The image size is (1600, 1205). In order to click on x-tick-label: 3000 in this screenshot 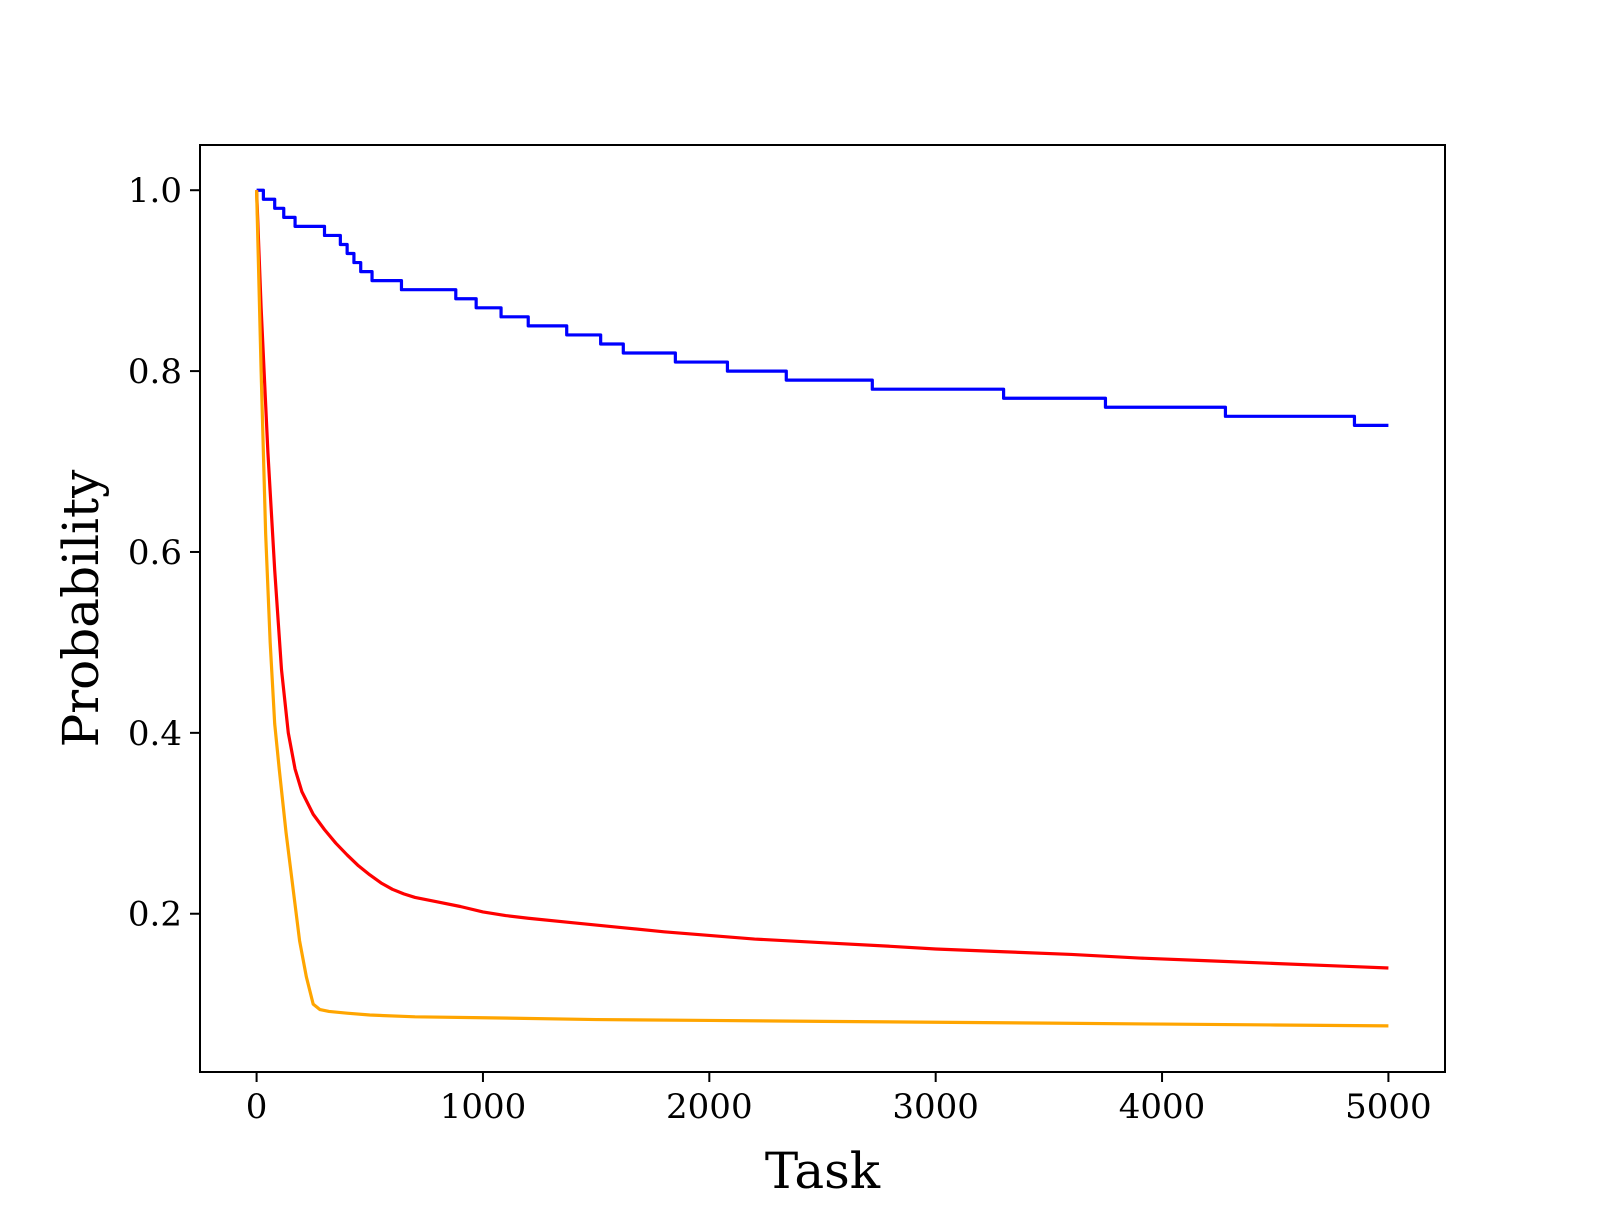, I will do `click(935, 1107)`.